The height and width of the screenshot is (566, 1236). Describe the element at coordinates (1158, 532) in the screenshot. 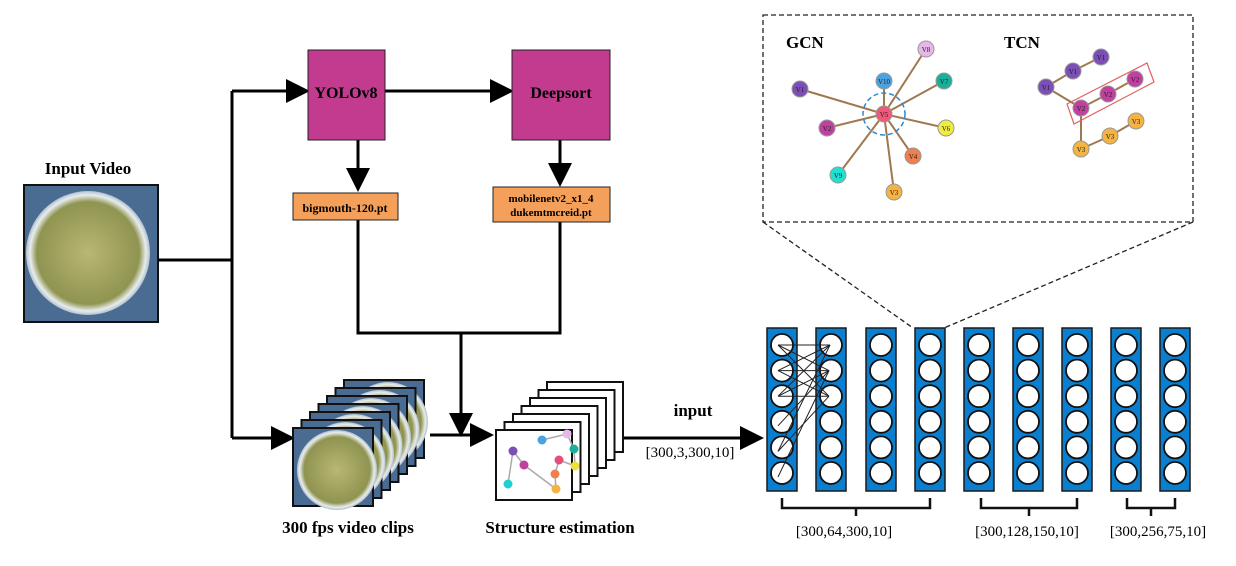

I see `group-shape-3: [300,256,75,10]` at that location.